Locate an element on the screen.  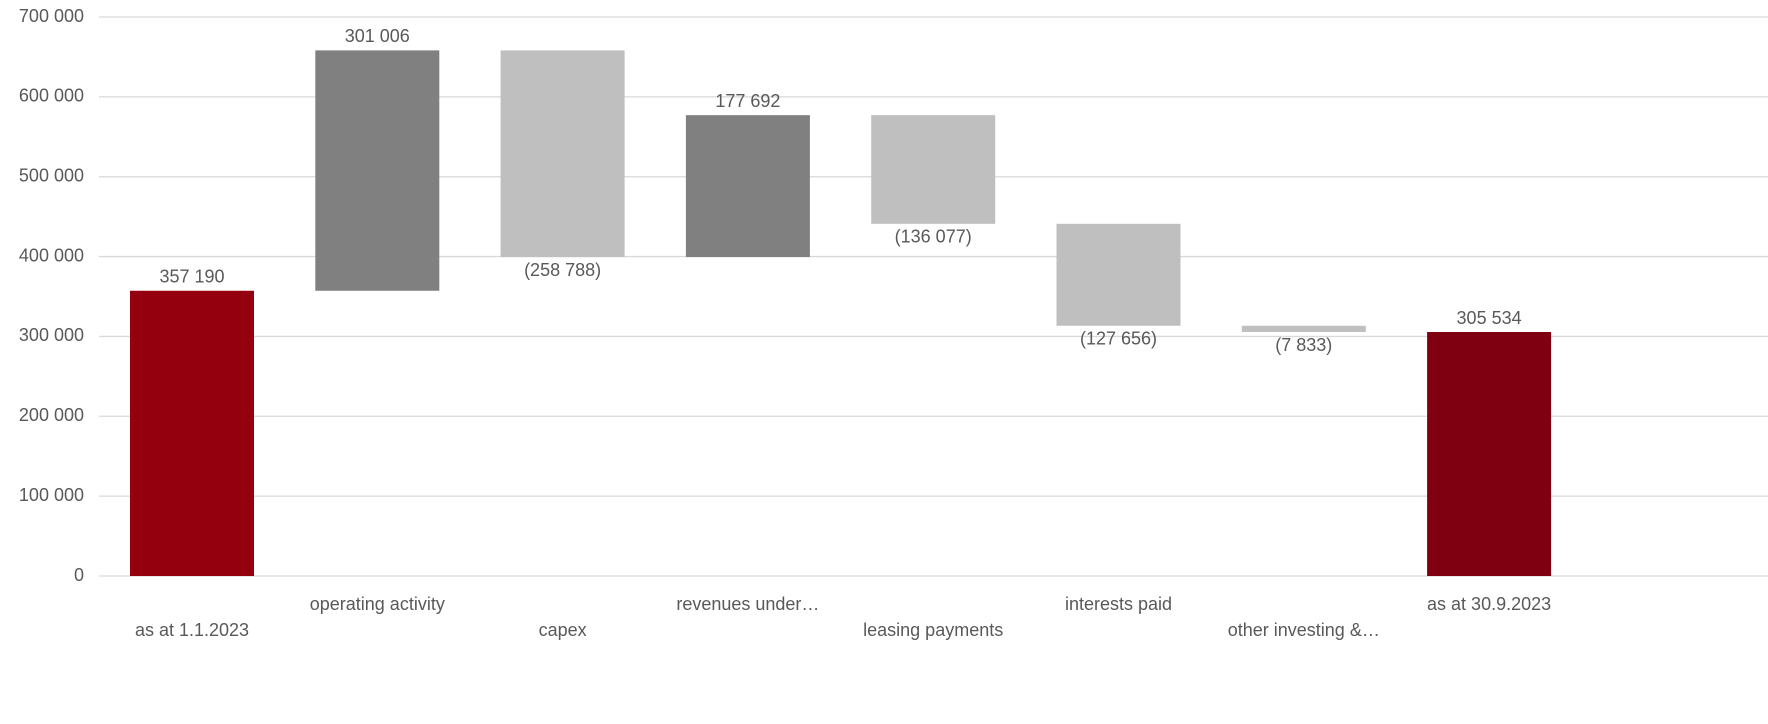
x-tick-label: leasing payments is located at coordinates (933, 630).